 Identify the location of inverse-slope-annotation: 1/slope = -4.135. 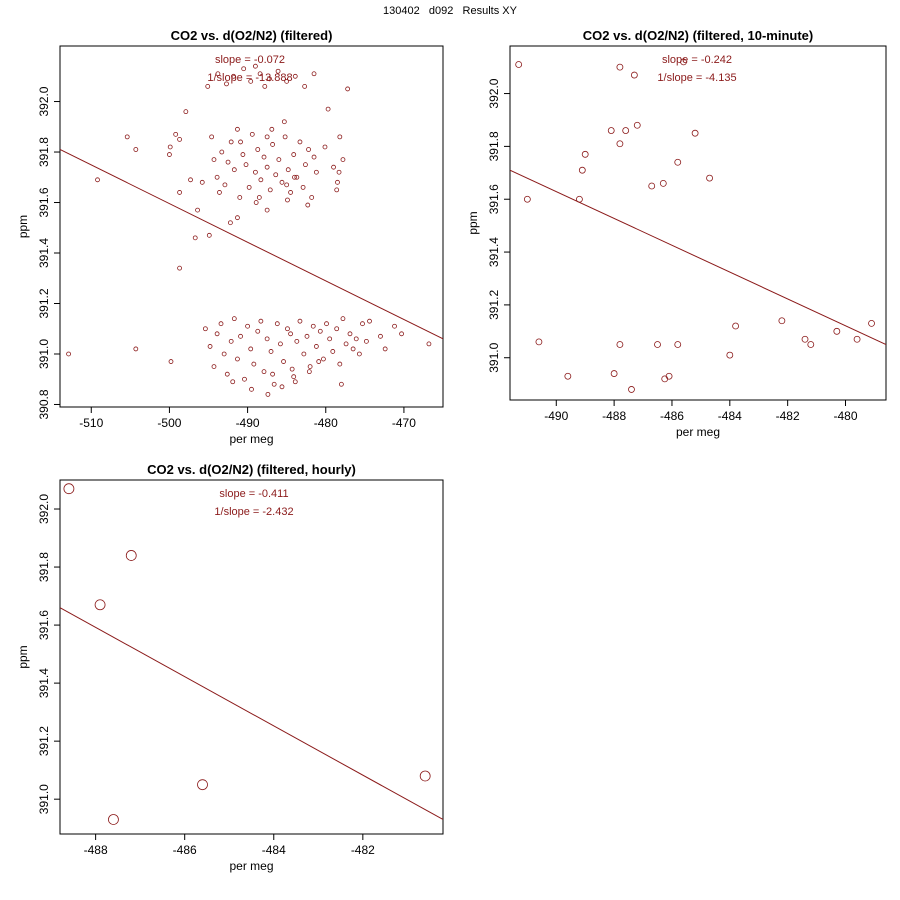
(696, 78).